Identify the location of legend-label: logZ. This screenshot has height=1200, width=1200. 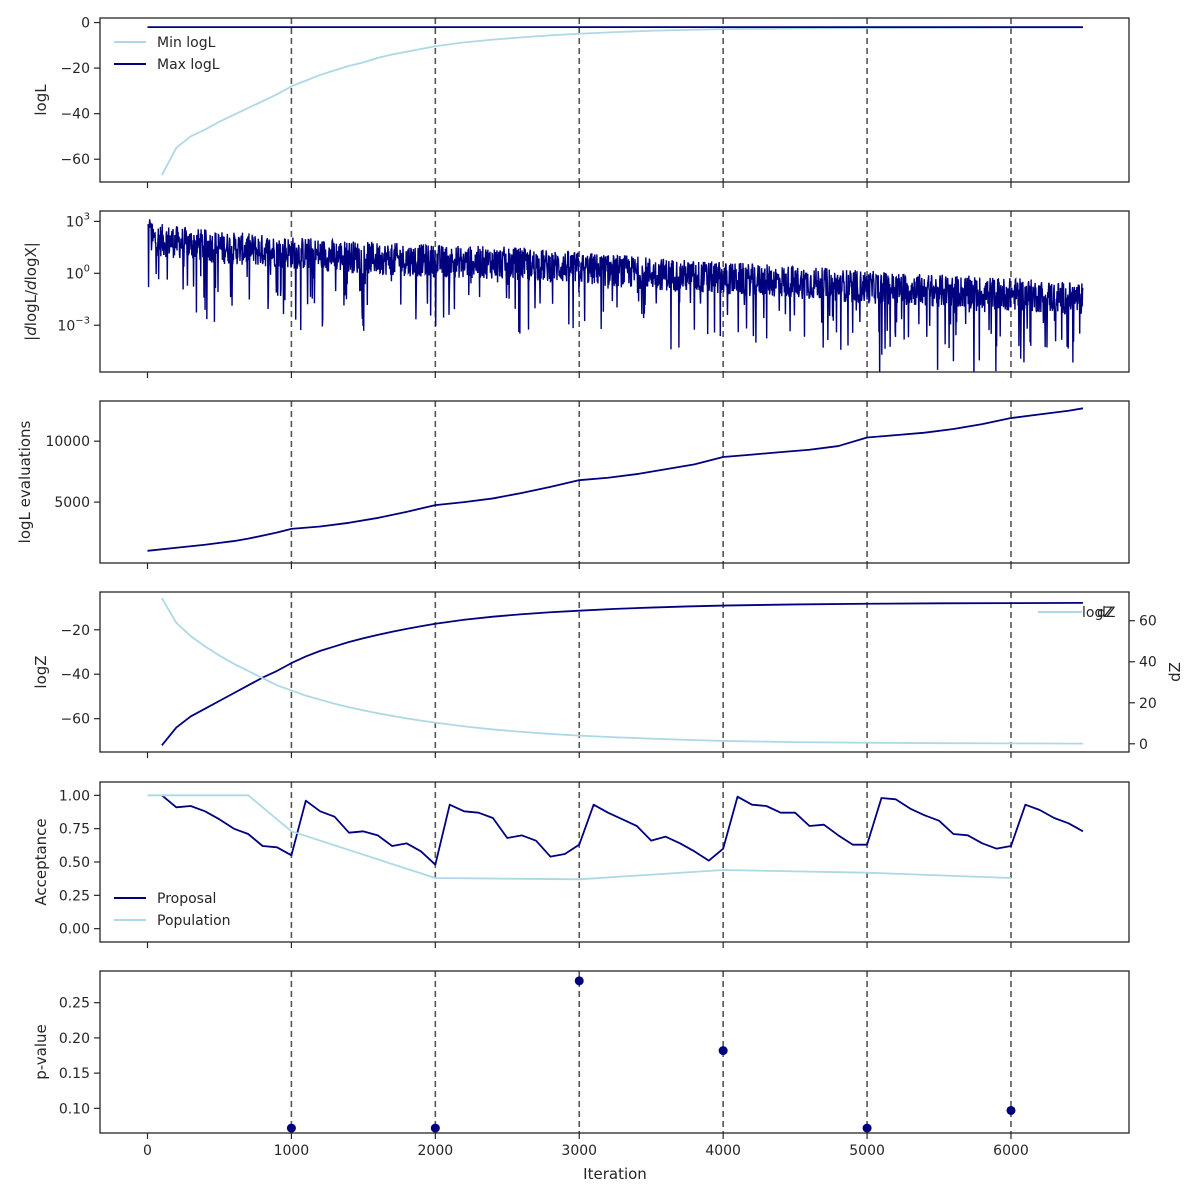
(1097, 613).